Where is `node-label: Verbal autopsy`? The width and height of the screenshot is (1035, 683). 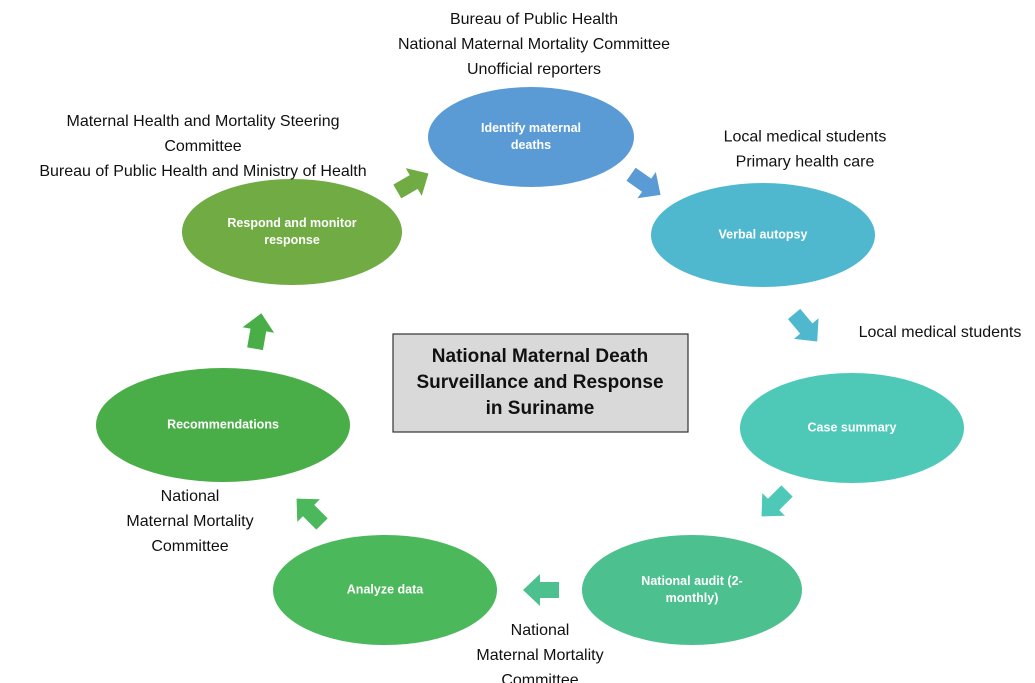
node-label: Verbal autopsy is located at coordinates (763, 234).